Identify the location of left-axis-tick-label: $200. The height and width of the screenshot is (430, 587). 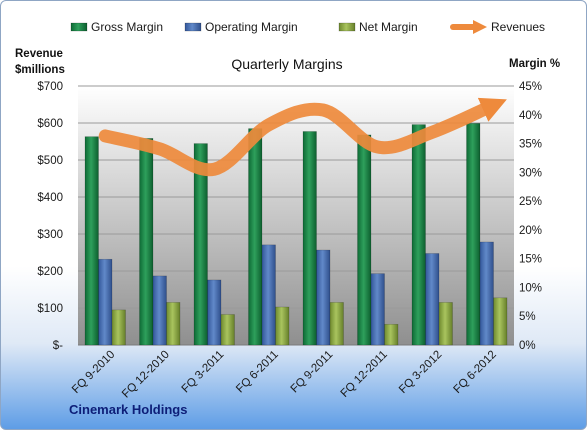
(50, 272).